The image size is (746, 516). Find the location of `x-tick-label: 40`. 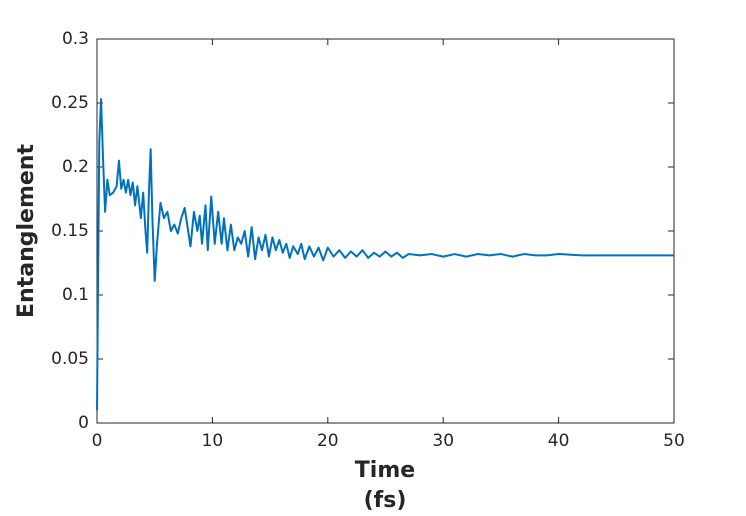

x-tick-label: 40 is located at coordinates (559, 441).